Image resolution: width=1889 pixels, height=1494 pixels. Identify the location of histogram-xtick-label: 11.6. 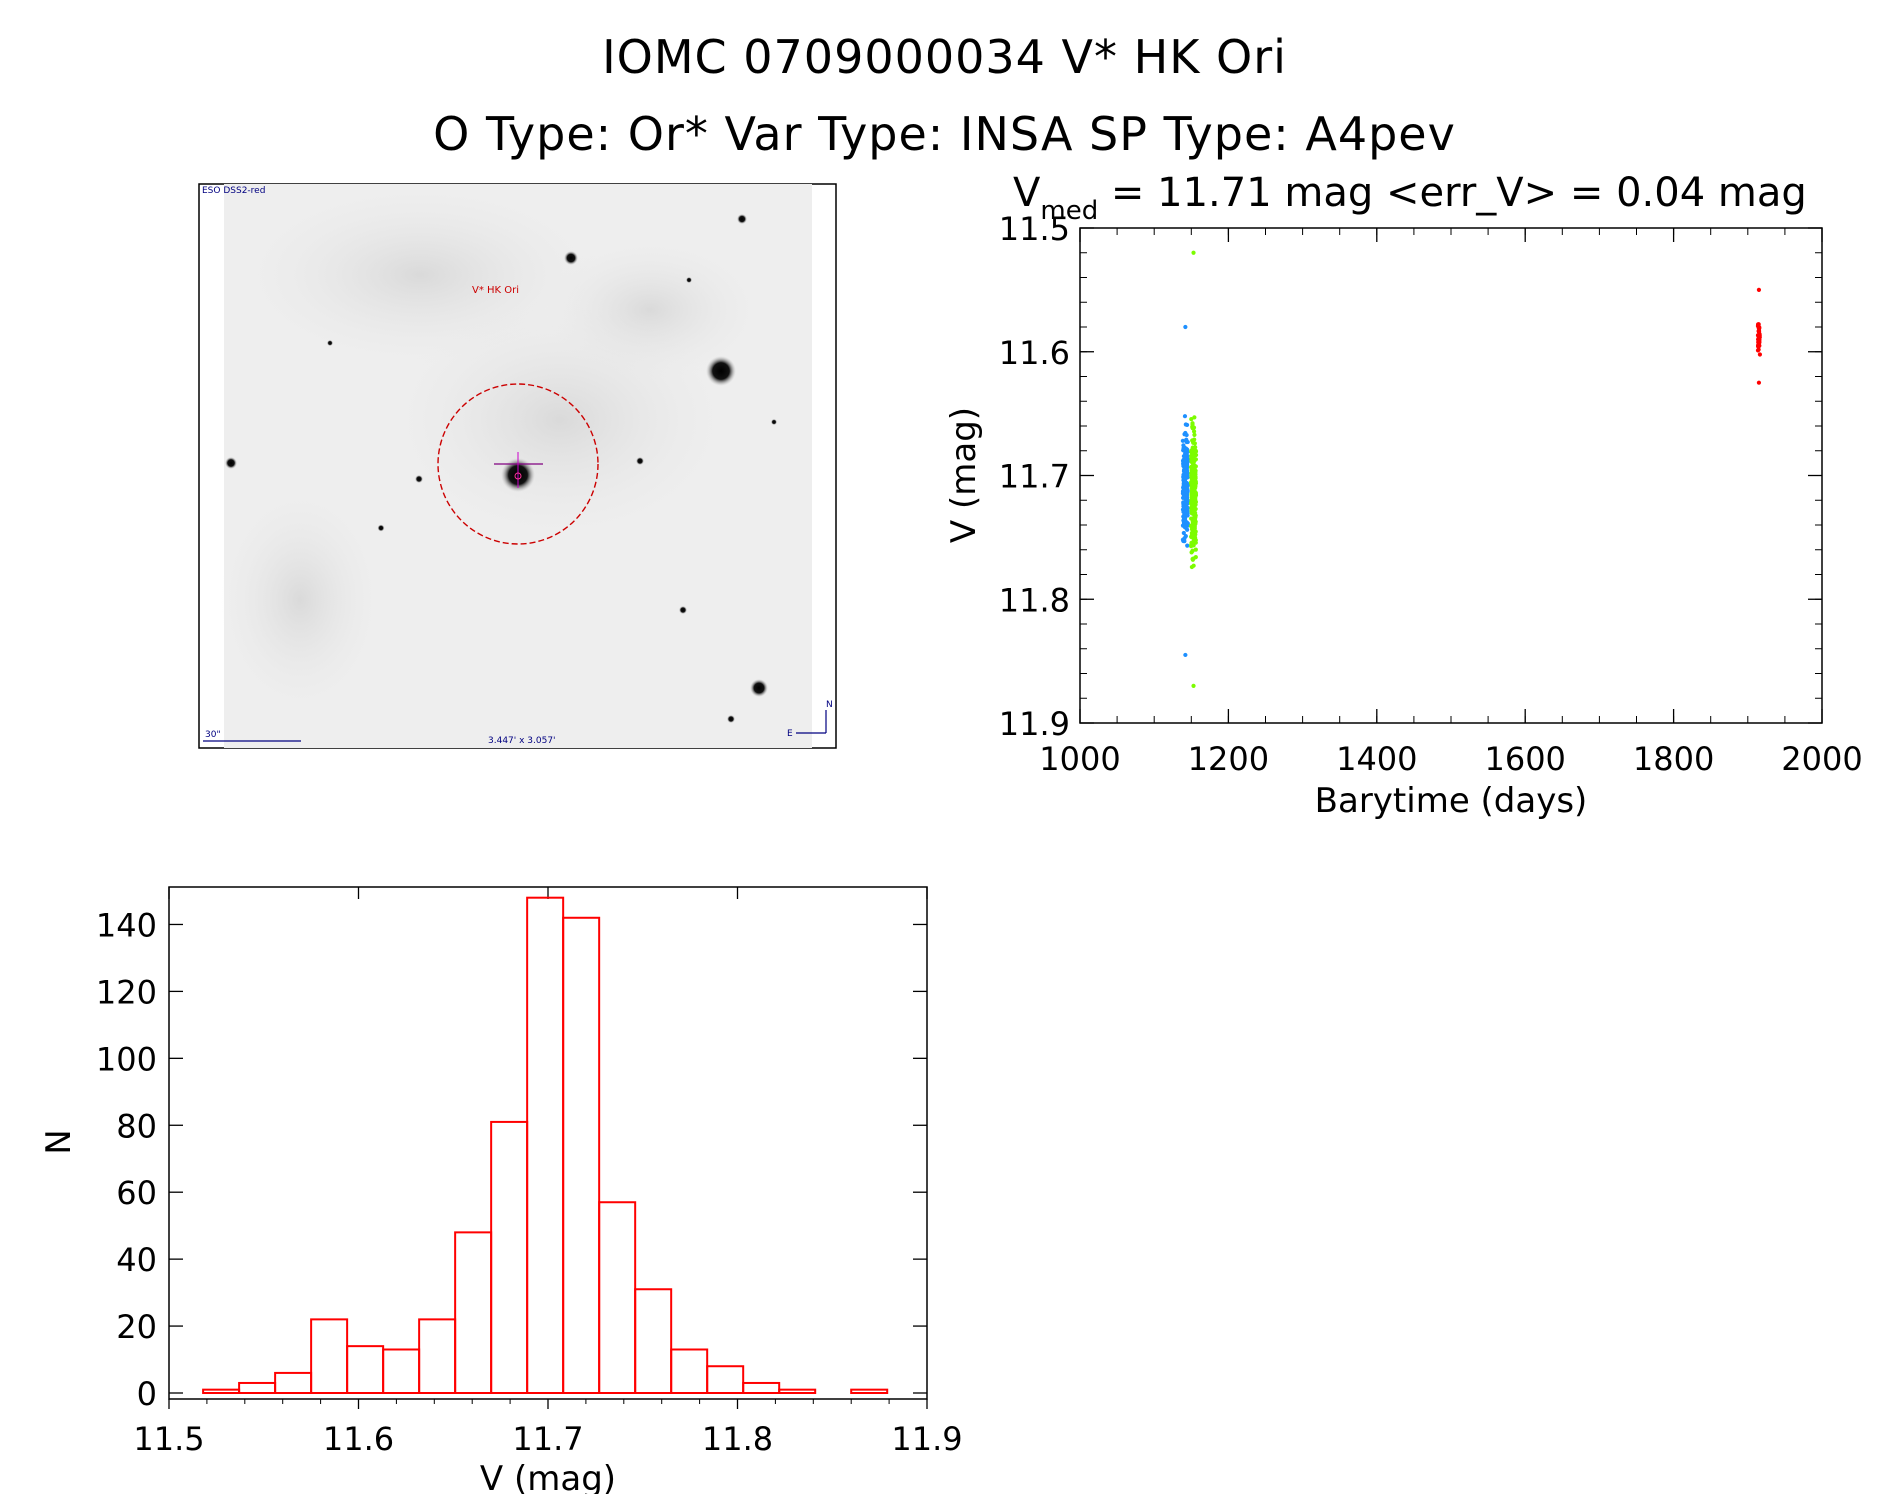
(358, 1439).